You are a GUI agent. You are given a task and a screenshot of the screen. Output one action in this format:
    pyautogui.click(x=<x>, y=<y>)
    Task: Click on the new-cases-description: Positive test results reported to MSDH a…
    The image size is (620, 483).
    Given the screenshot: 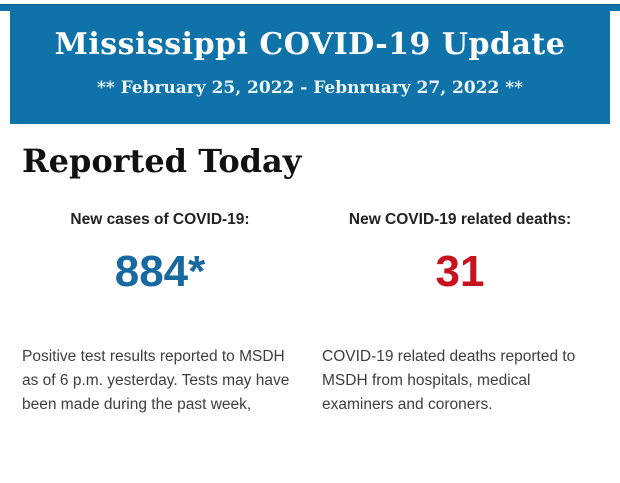 What is the action you would take?
    pyautogui.click(x=156, y=380)
    